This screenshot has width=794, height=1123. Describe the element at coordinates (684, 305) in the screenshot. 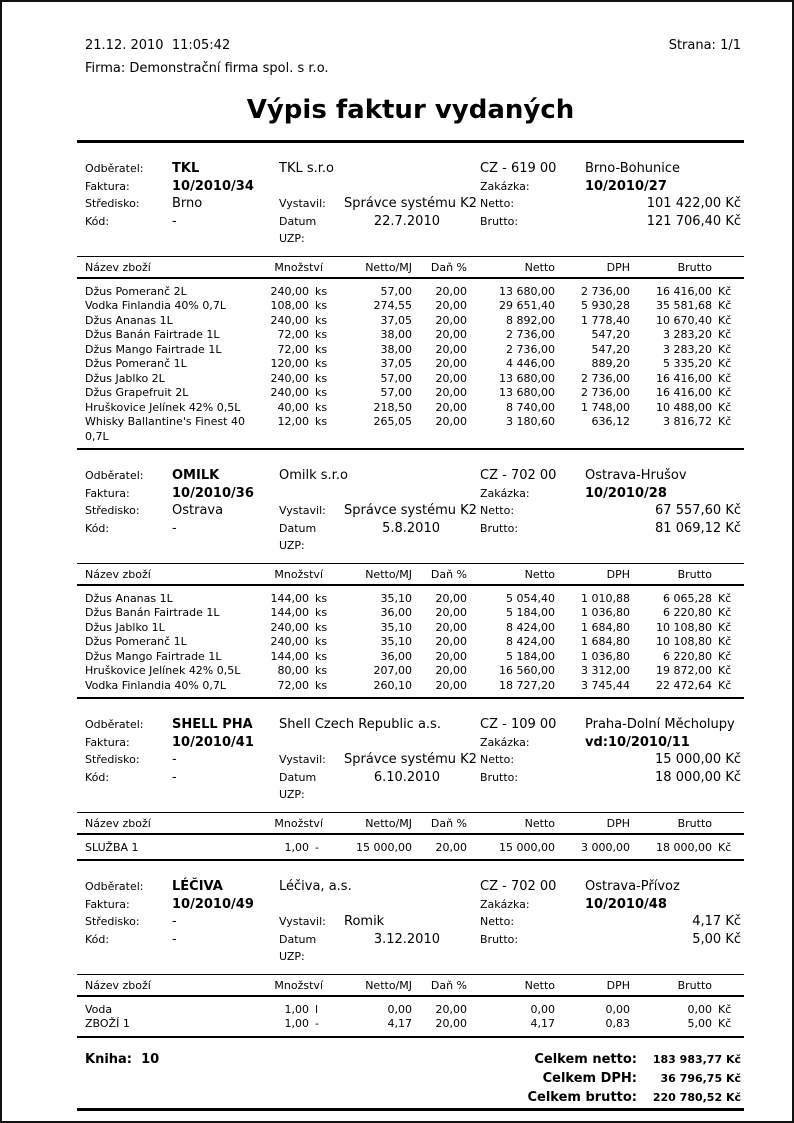

I see `item-brutto: 35 581,68` at that location.